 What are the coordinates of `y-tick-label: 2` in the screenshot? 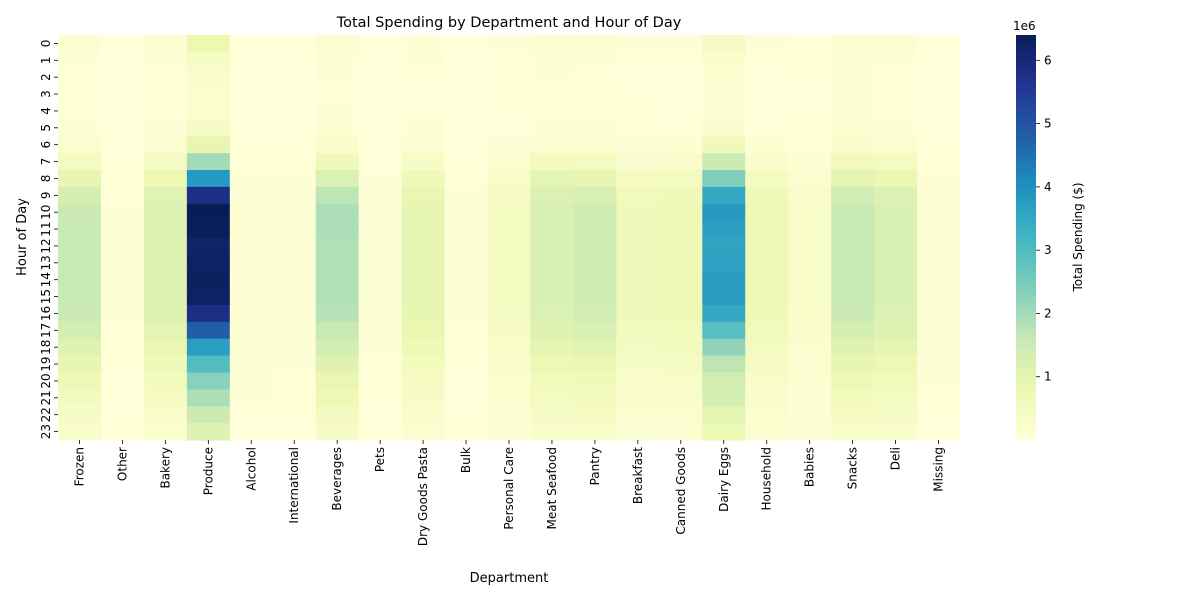 It's located at (46, 77).